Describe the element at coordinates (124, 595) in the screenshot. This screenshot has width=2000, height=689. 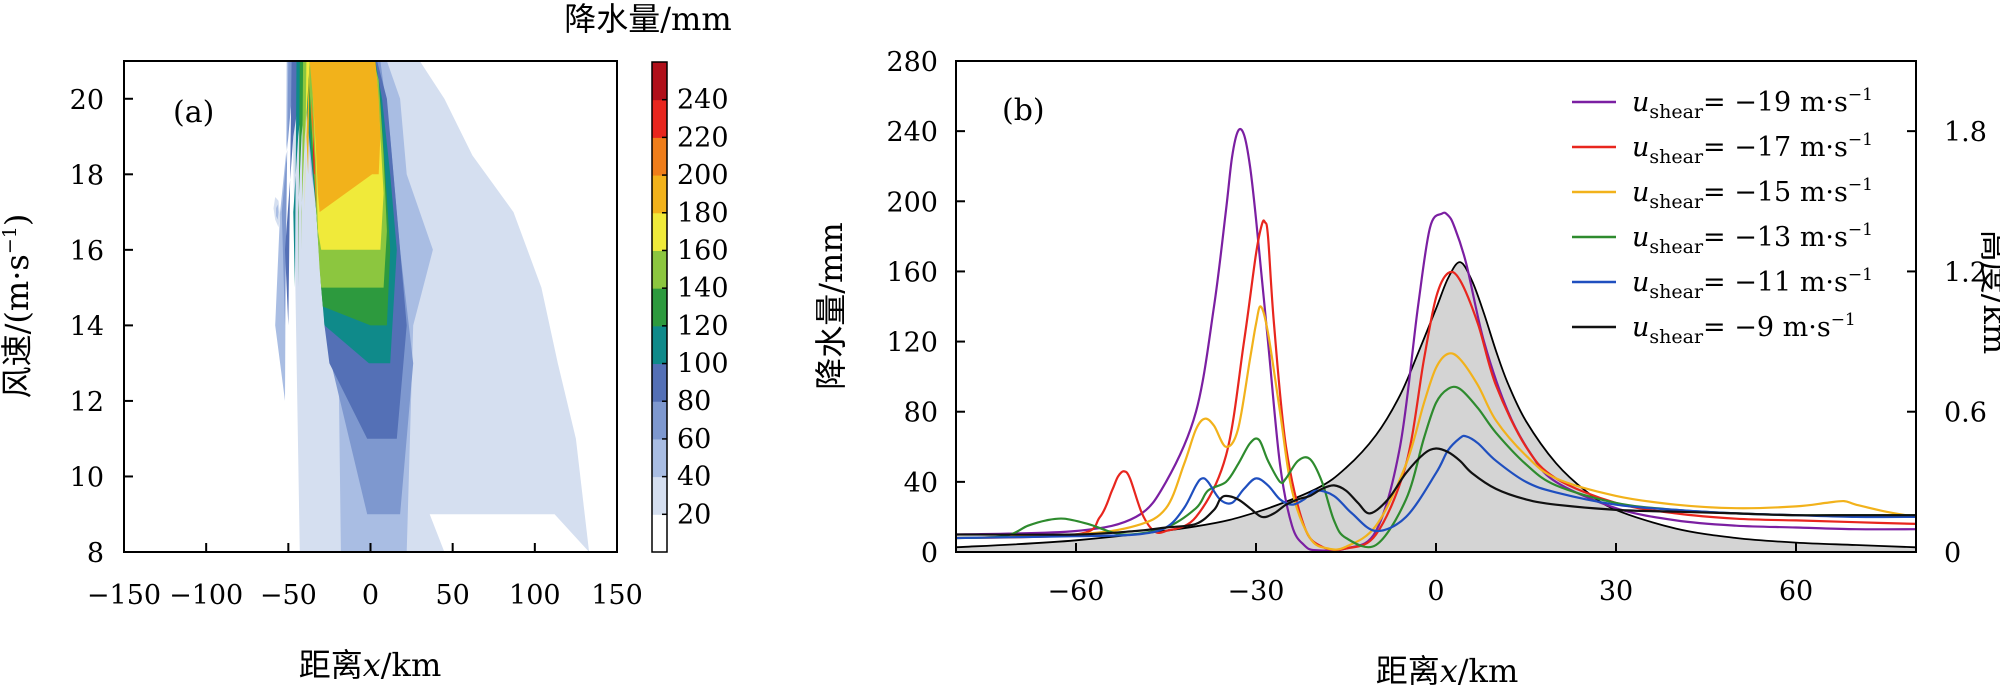
I see `a-xtick-label: −150` at that location.